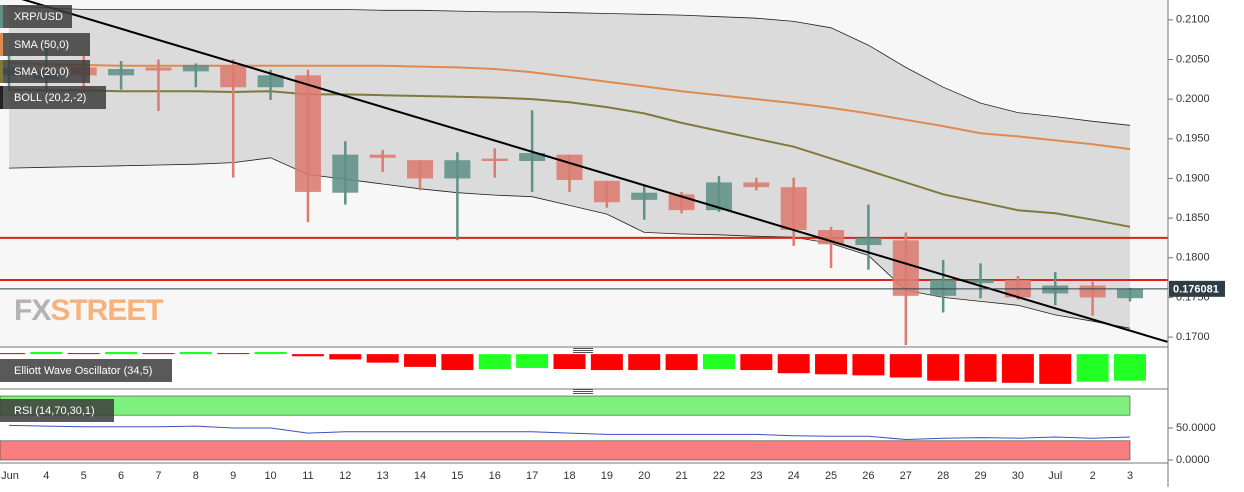 This screenshot has width=1244, height=492. I want to click on x-tick-label: 16, so click(495, 476).